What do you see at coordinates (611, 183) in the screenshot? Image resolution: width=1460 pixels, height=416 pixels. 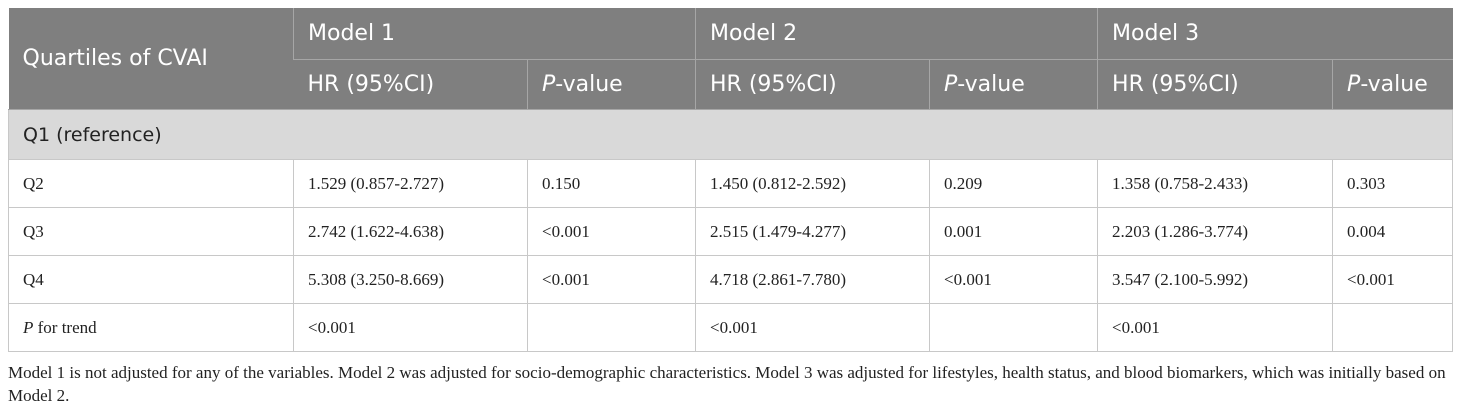 I see `cell: 0.150` at bounding box center [611, 183].